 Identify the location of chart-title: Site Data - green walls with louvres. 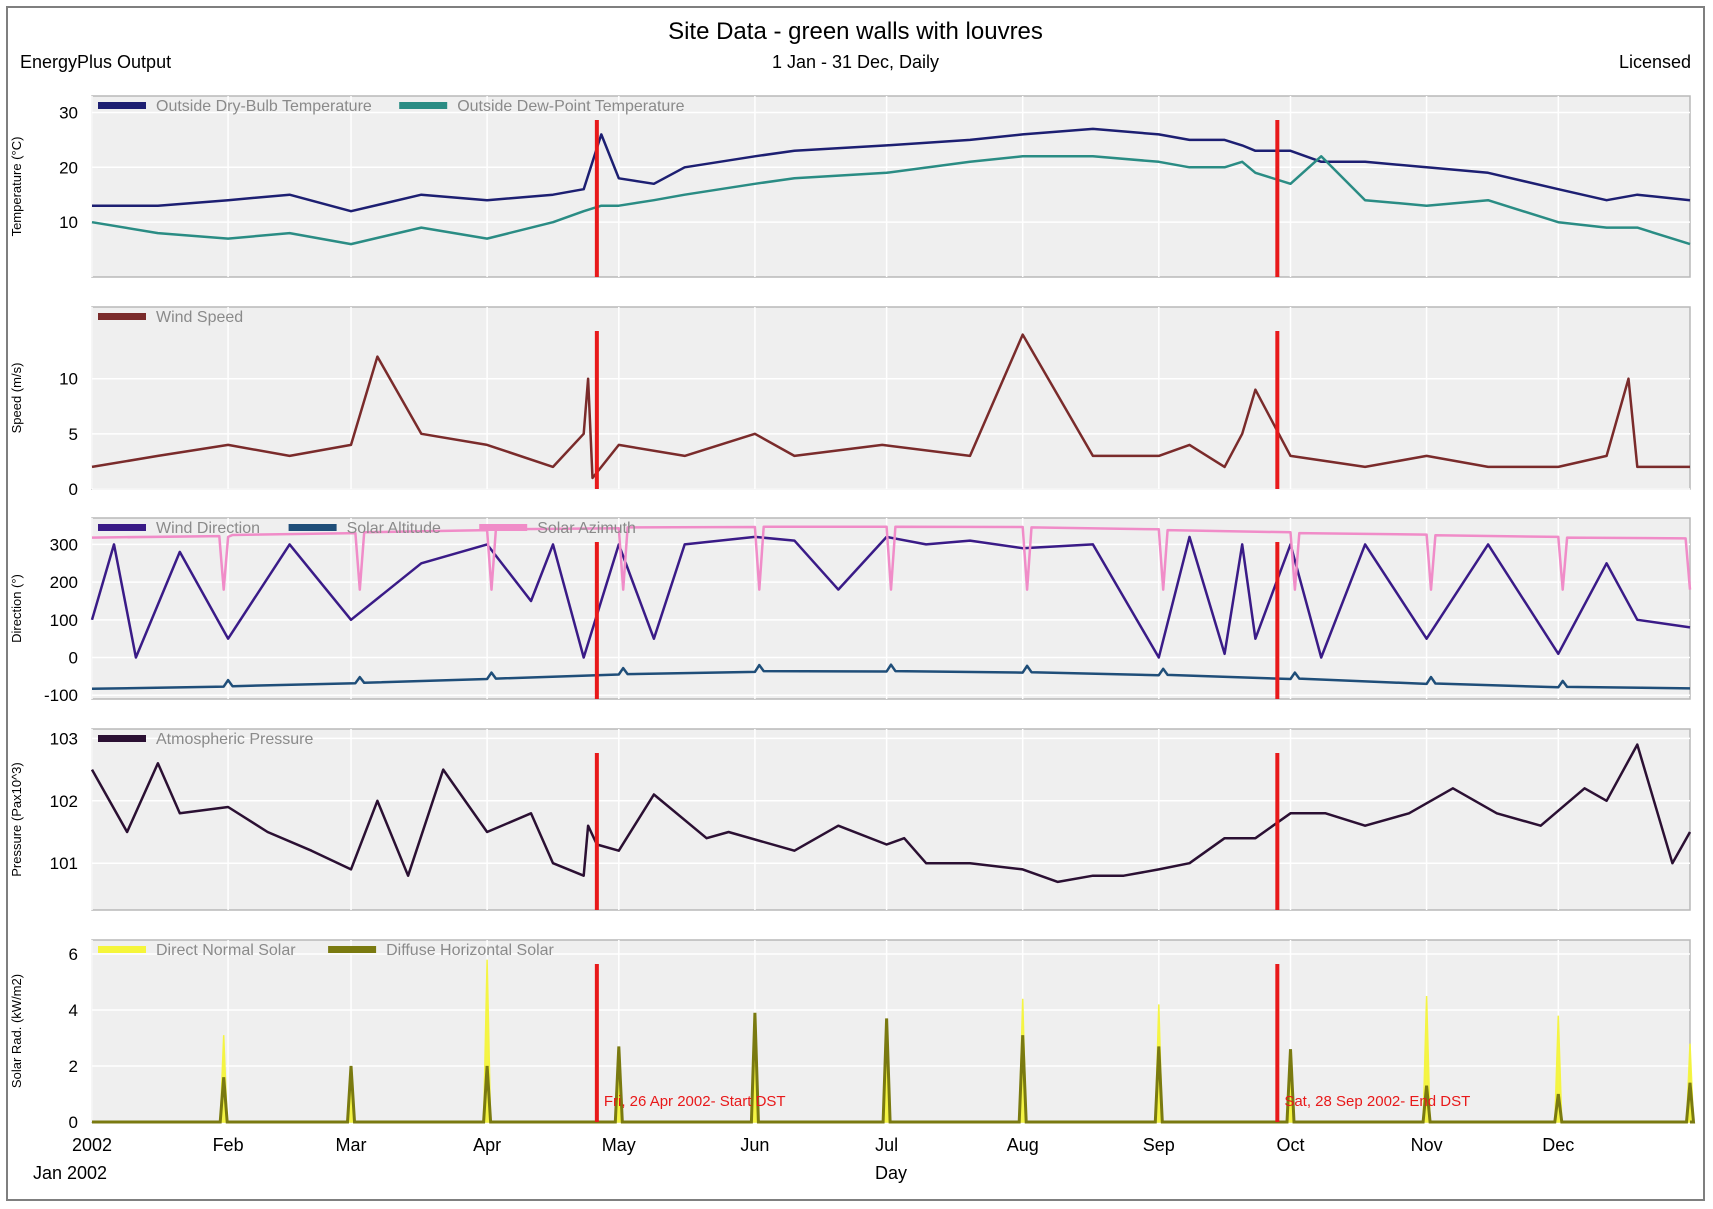
(855, 31).